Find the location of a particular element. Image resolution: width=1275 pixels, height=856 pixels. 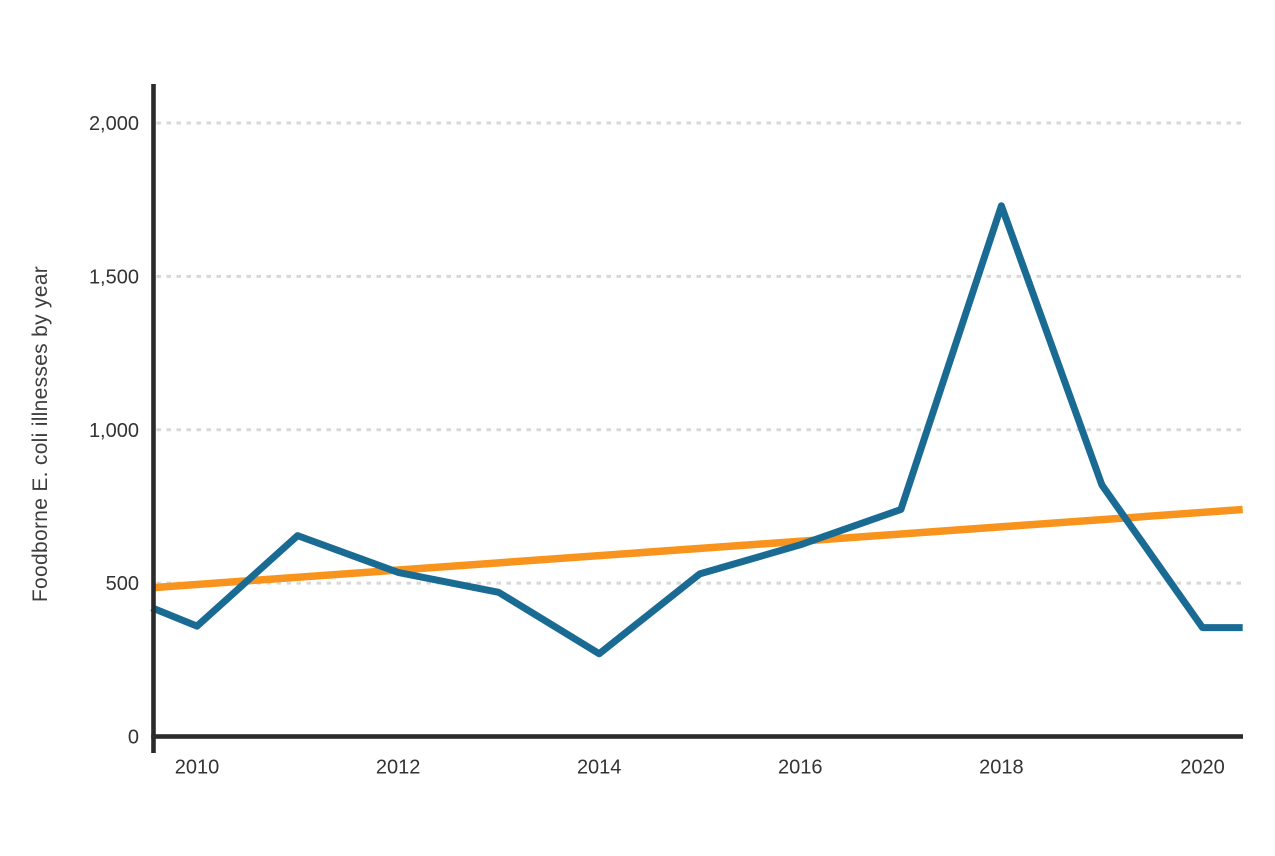

y-tick-label-1000: 1,000 is located at coordinates (114, 431).